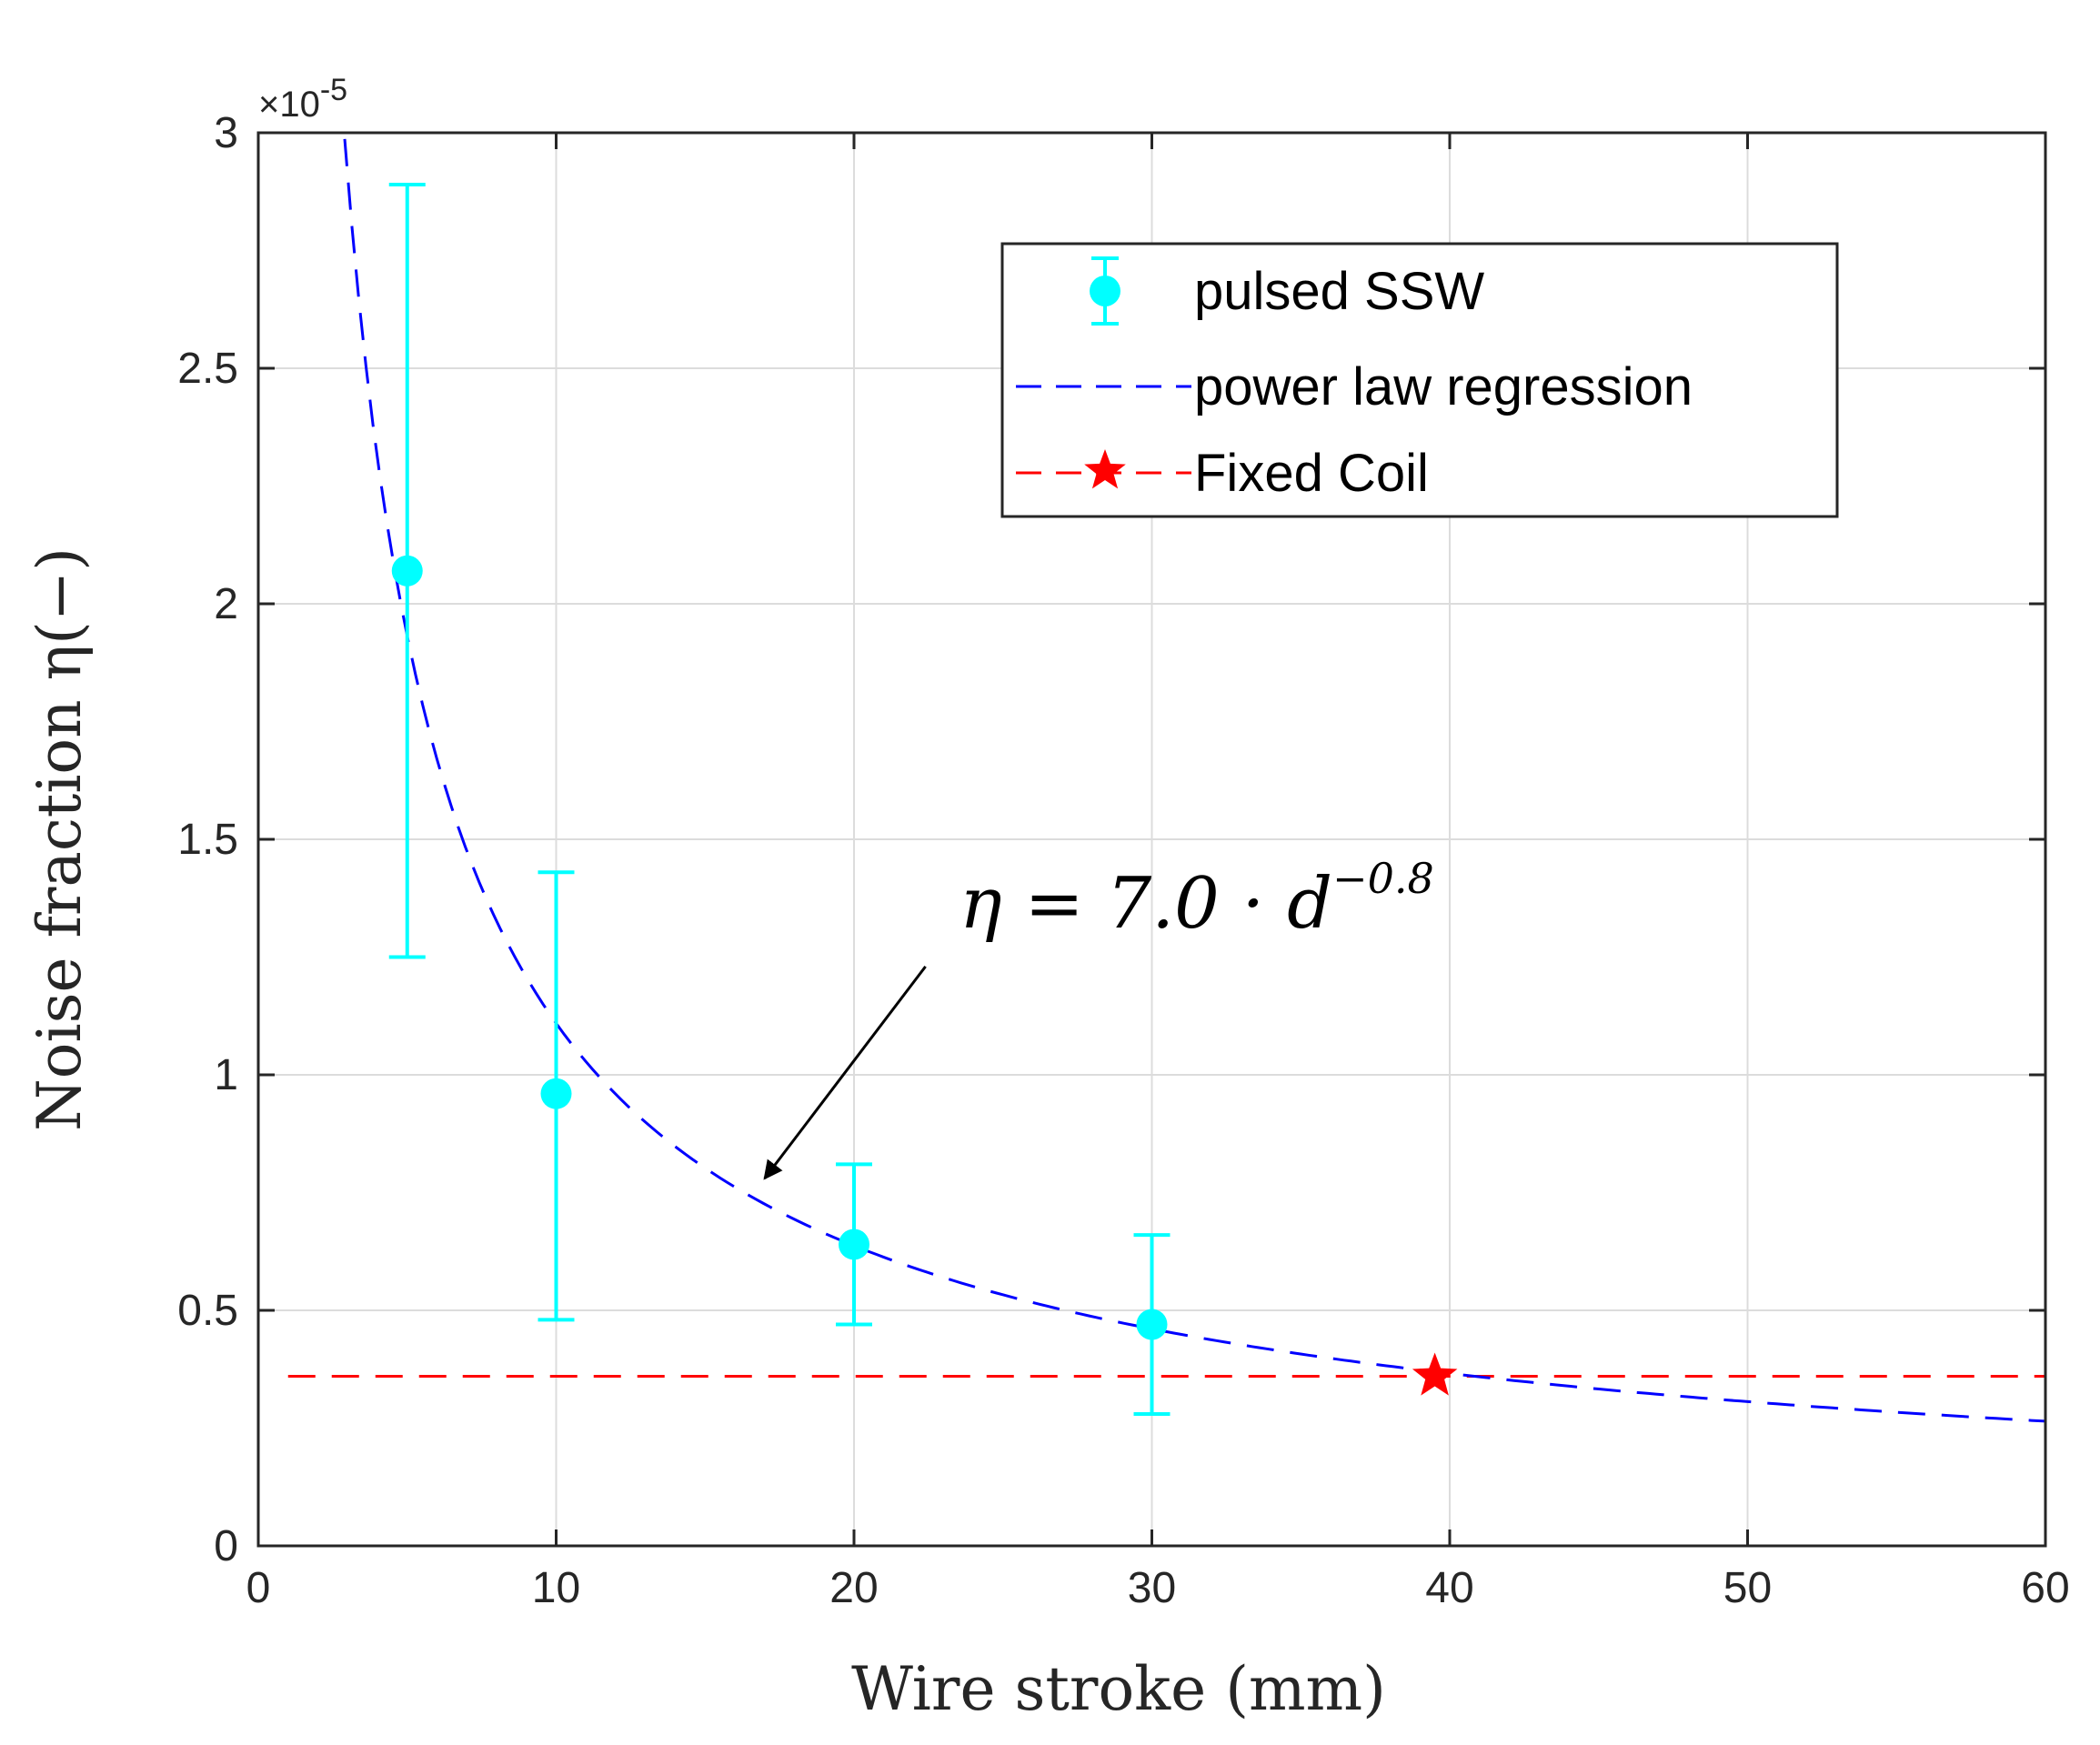 This screenshot has height=1745, width=2100. I want to click on y-tick-label: 0.5, so click(207, 1311).